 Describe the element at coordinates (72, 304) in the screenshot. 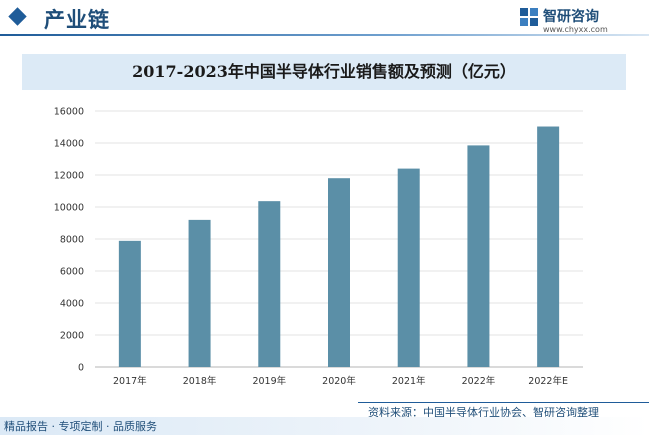

I see `y-tick-label: 4000` at that location.